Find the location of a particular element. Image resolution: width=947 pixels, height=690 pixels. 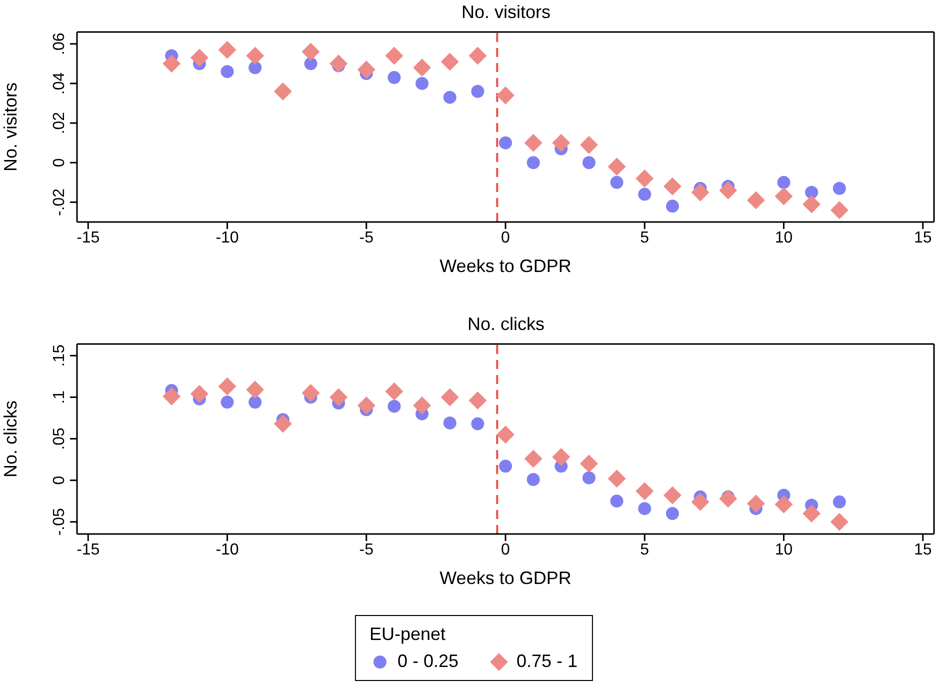

legend-title: EU-penet is located at coordinates (407, 634).